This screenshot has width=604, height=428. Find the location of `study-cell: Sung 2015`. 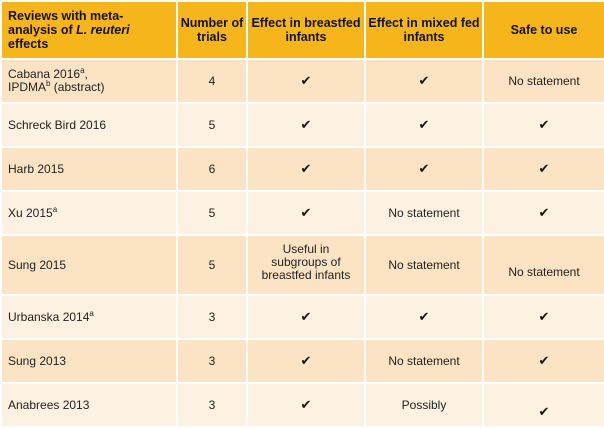

study-cell: Sung 2015 is located at coordinates (89, 265).